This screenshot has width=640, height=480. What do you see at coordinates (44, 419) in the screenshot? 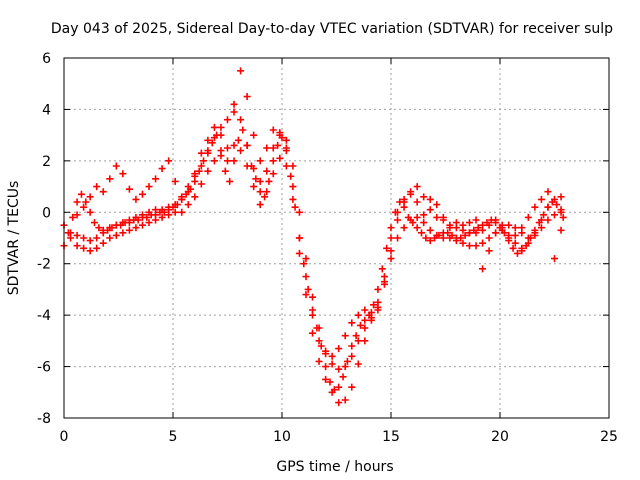
I see `y-tick-label: -8` at bounding box center [44, 419].